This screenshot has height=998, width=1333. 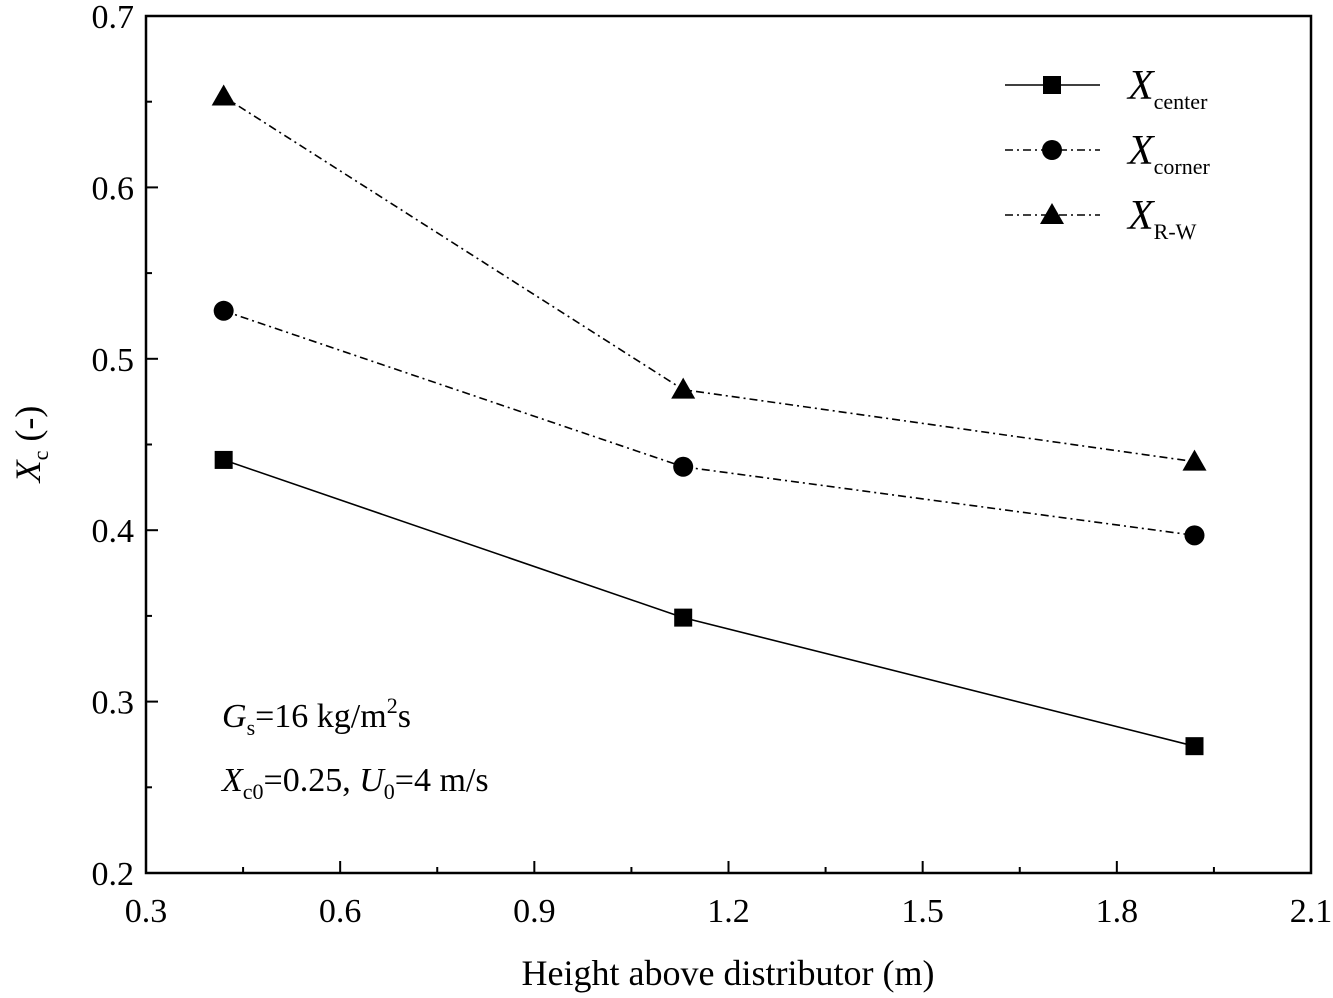 What do you see at coordinates (113, 703) in the screenshot?
I see `y-tick-label: 0.3` at bounding box center [113, 703].